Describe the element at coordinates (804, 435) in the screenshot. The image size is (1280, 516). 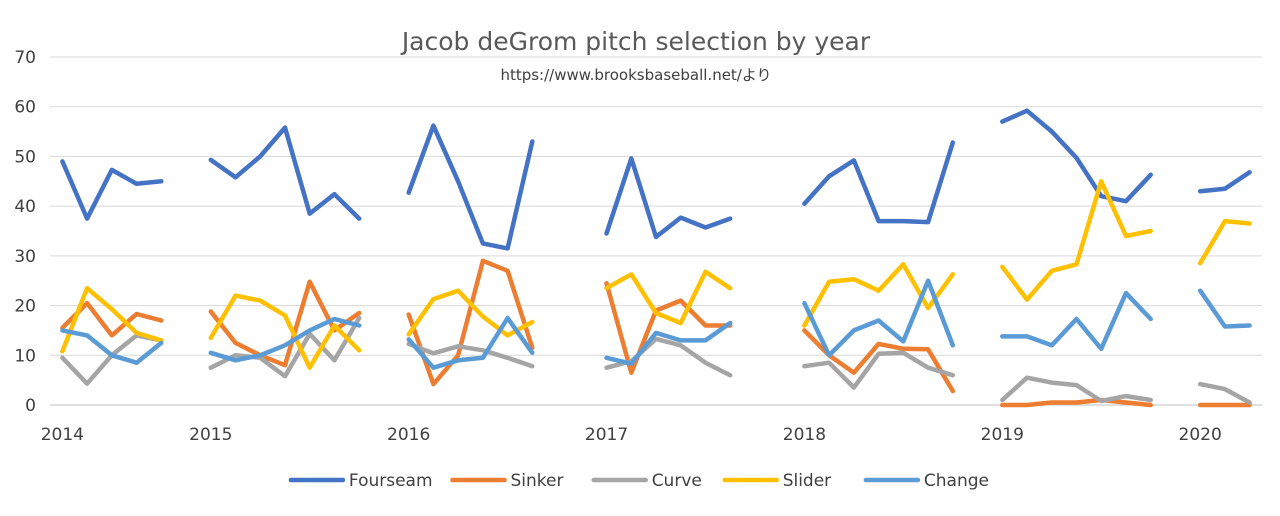
I see `x-tick-label: 2018` at that location.